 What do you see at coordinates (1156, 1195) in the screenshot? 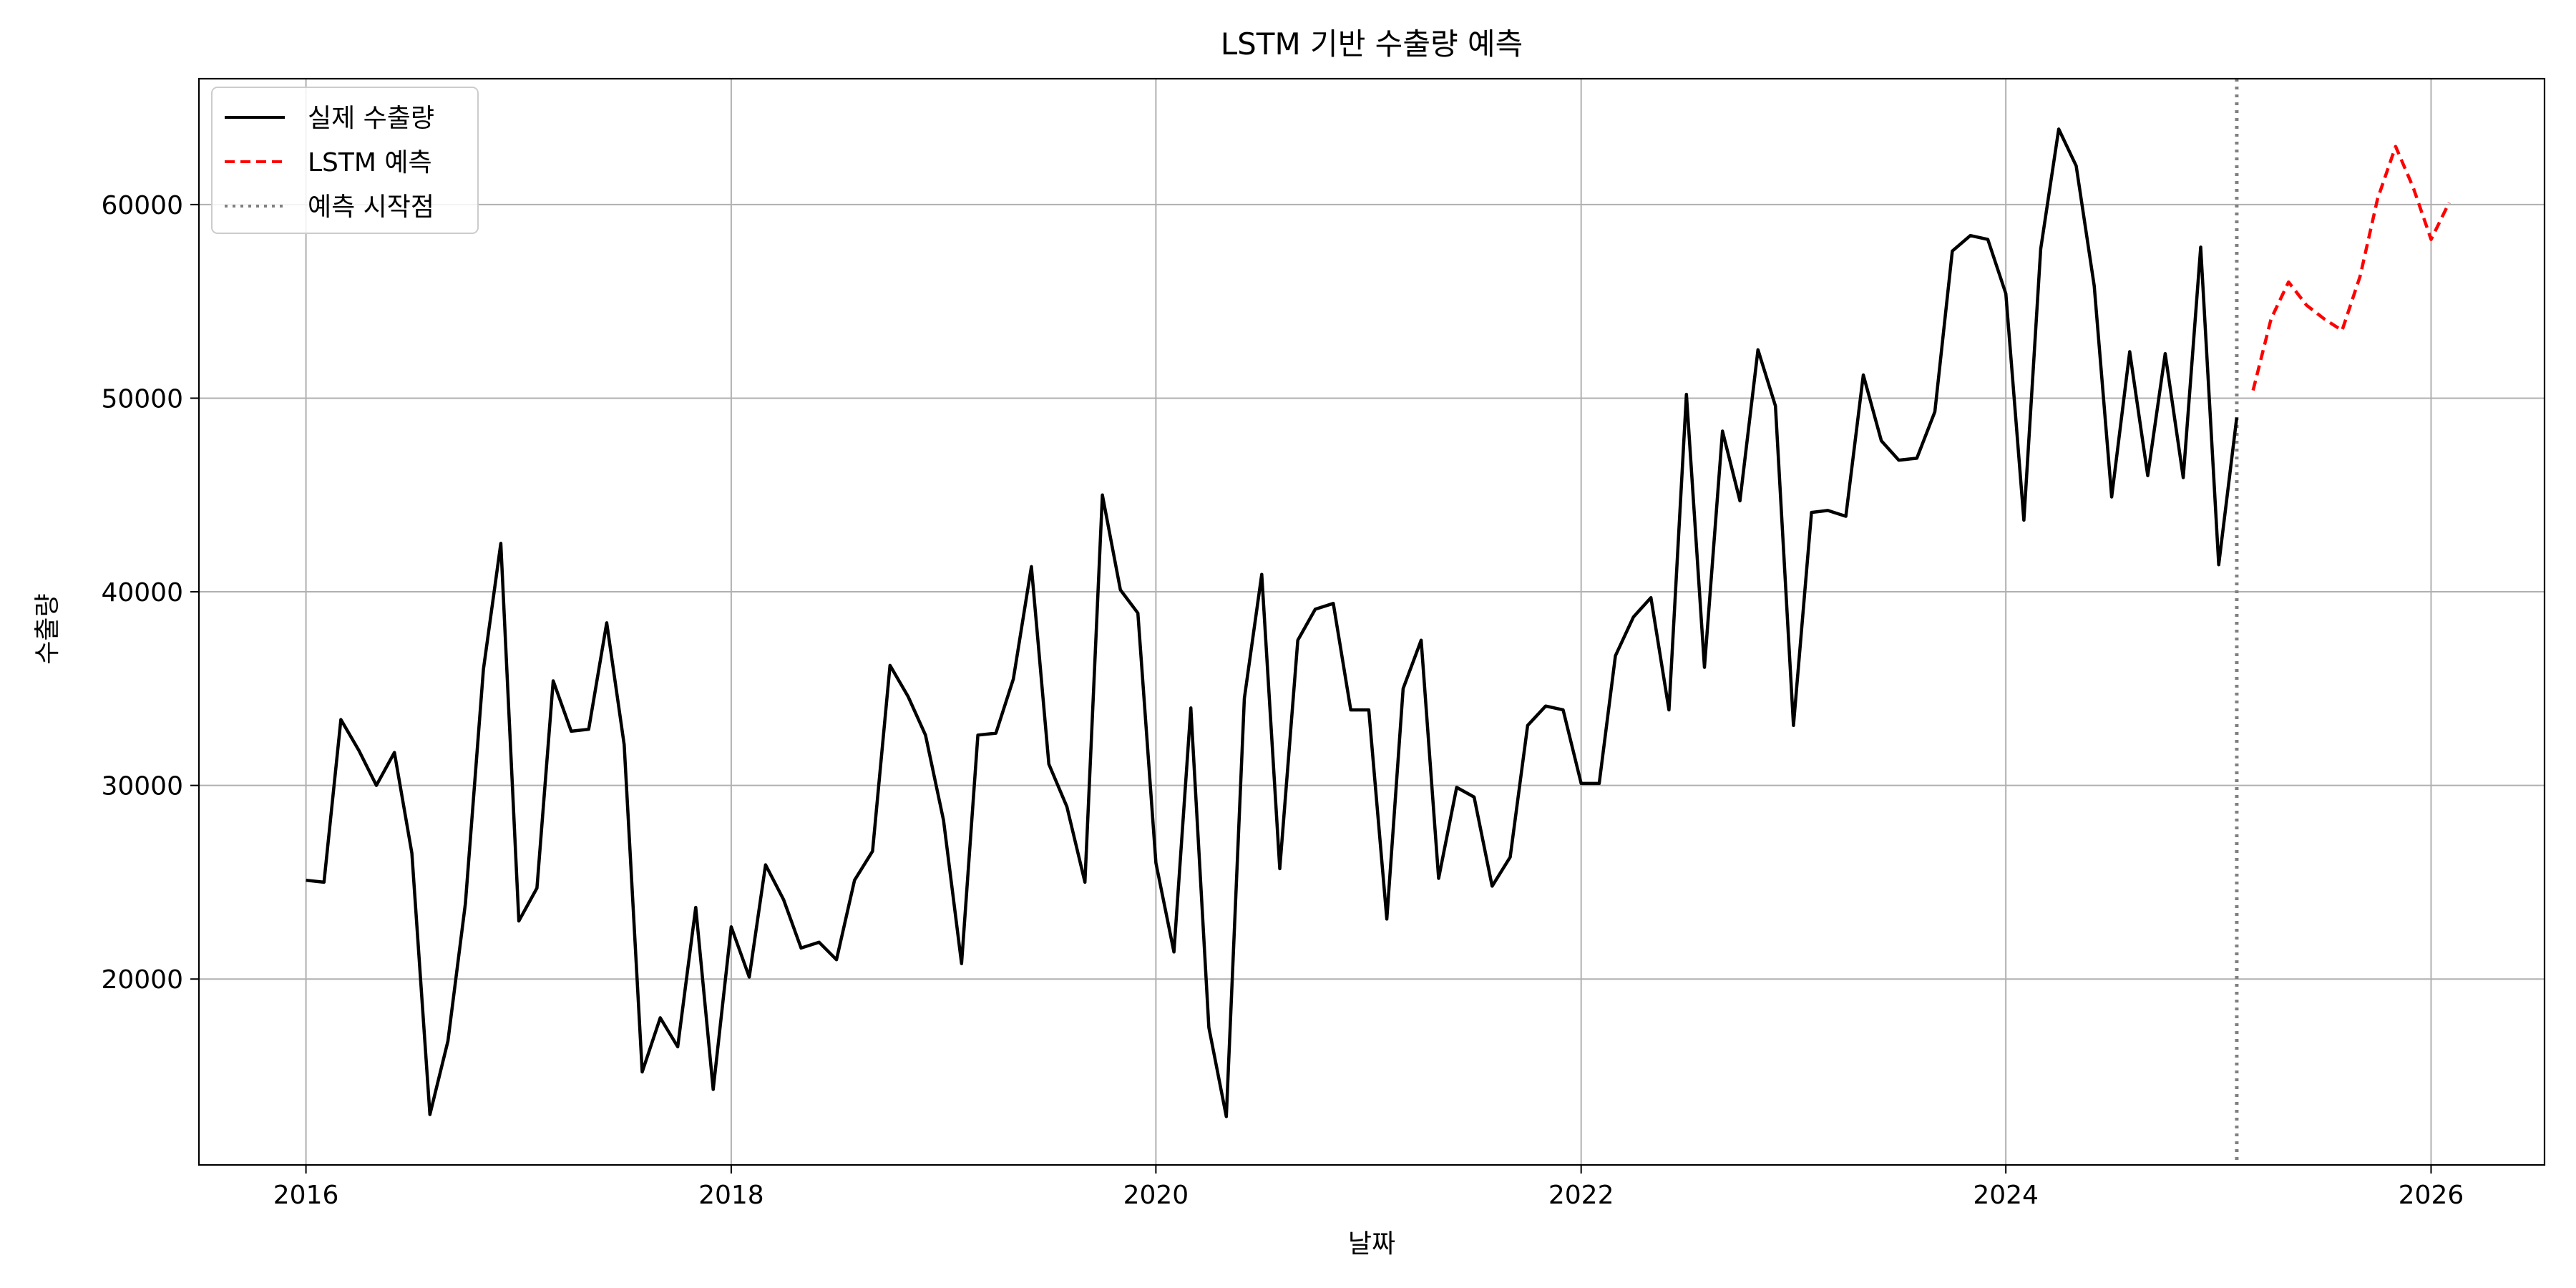
I see `x-tick-label: 2020` at bounding box center [1156, 1195].